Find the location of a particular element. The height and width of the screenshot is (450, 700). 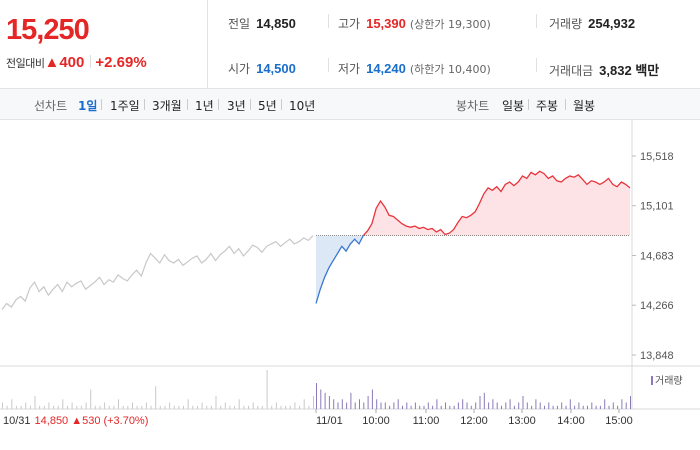

period-5y: 5년 is located at coordinates (267, 106).